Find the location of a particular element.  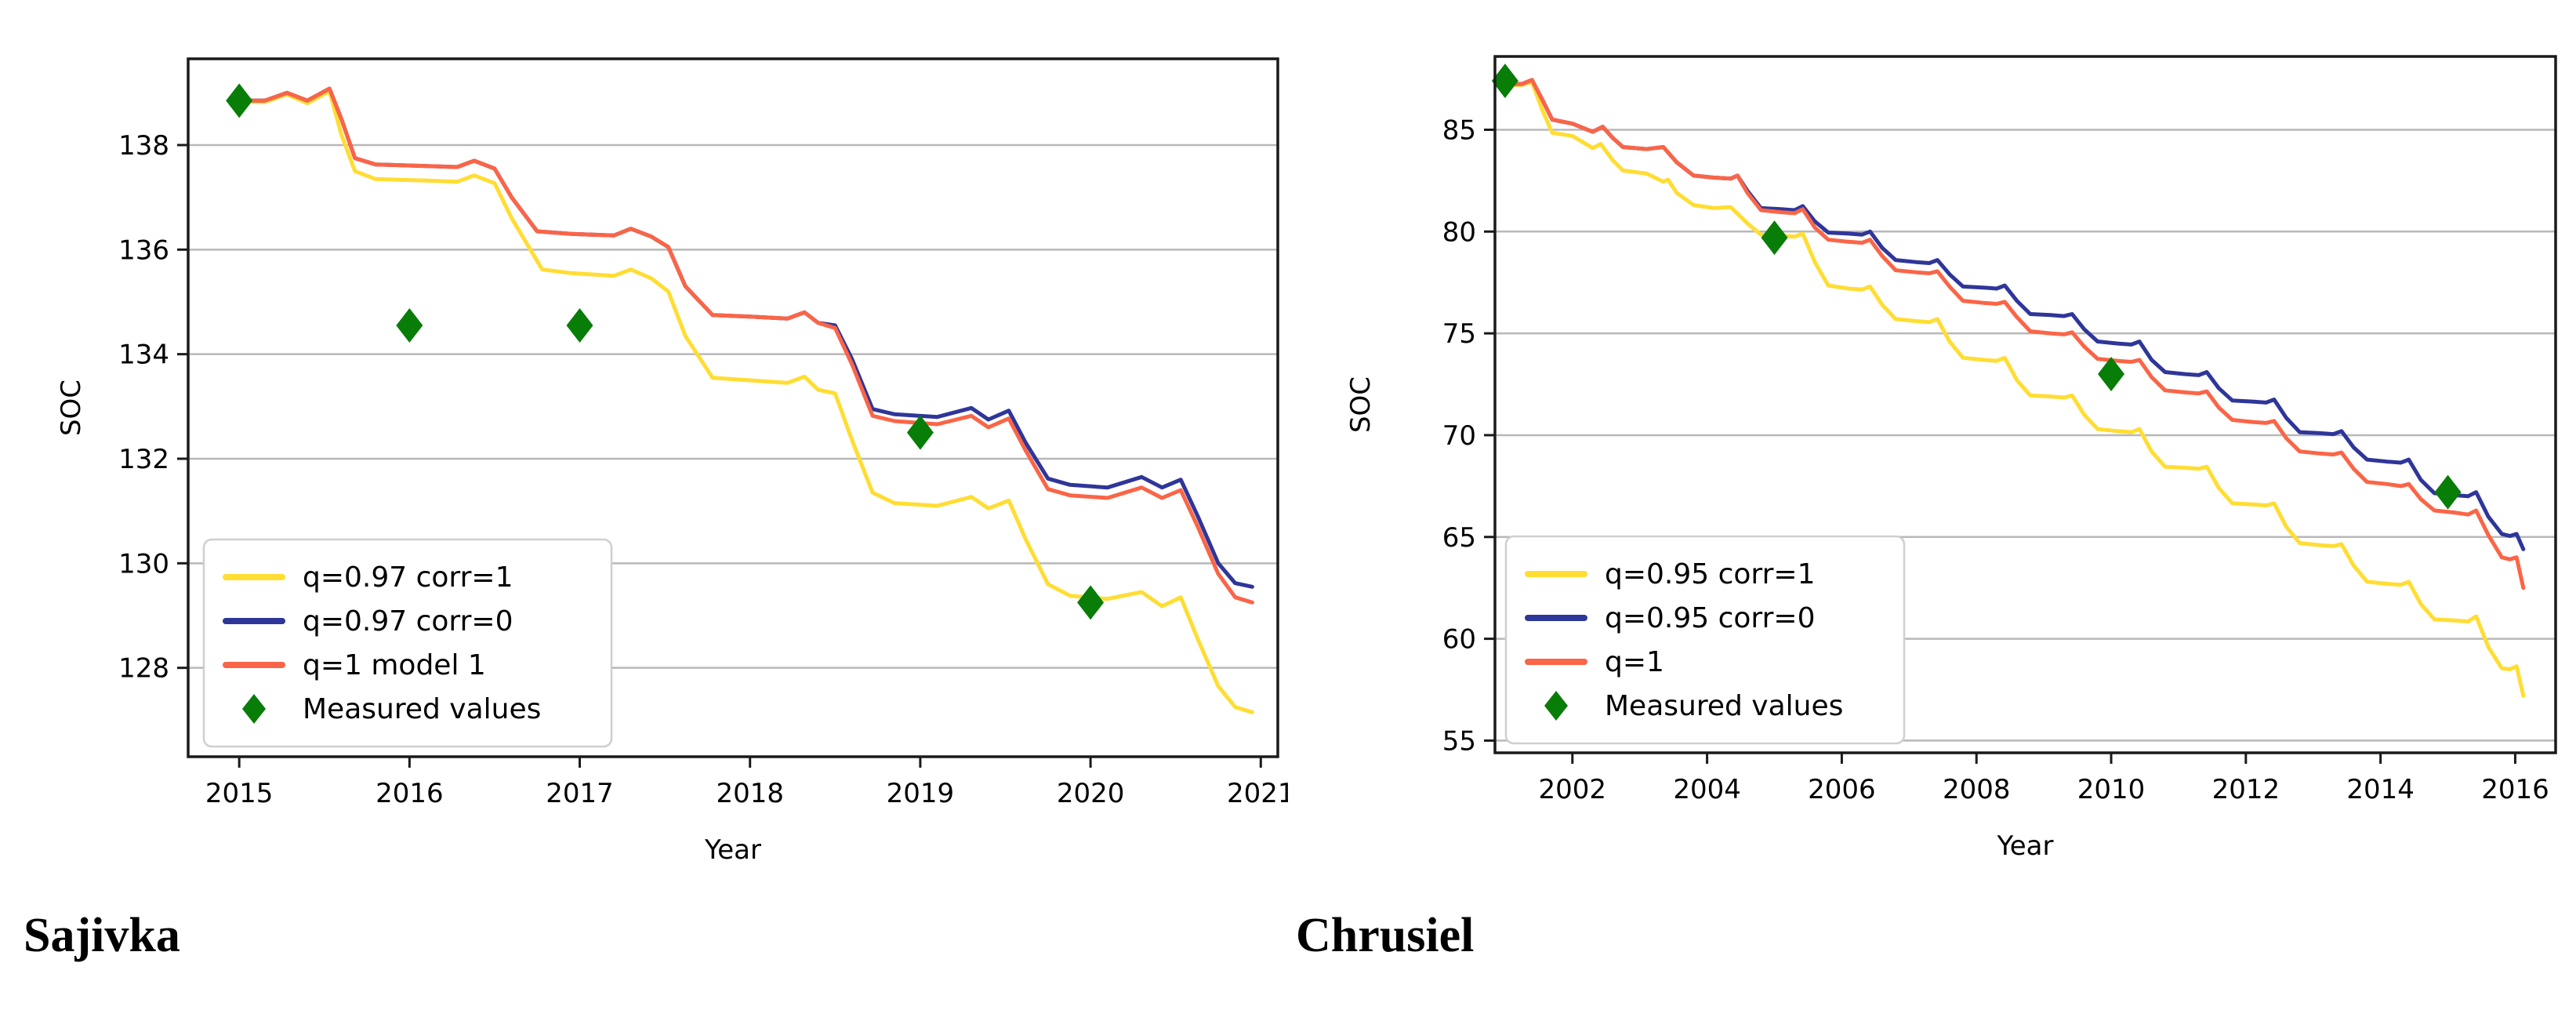

x-tick-label: 2012 is located at coordinates (2246, 789).